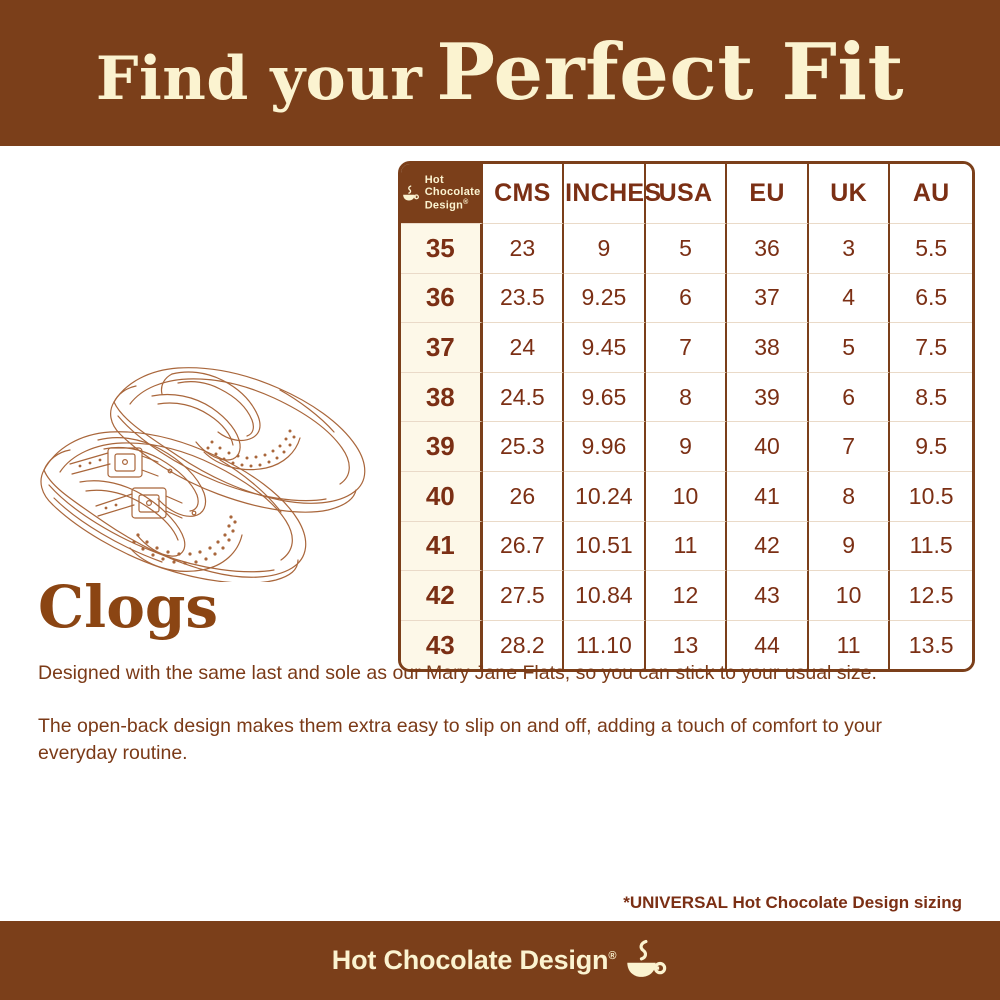 The height and width of the screenshot is (1000, 1000). Describe the element at coordinates (768, 496) in the screenshot. I see `cell-eu: 41` at that location.